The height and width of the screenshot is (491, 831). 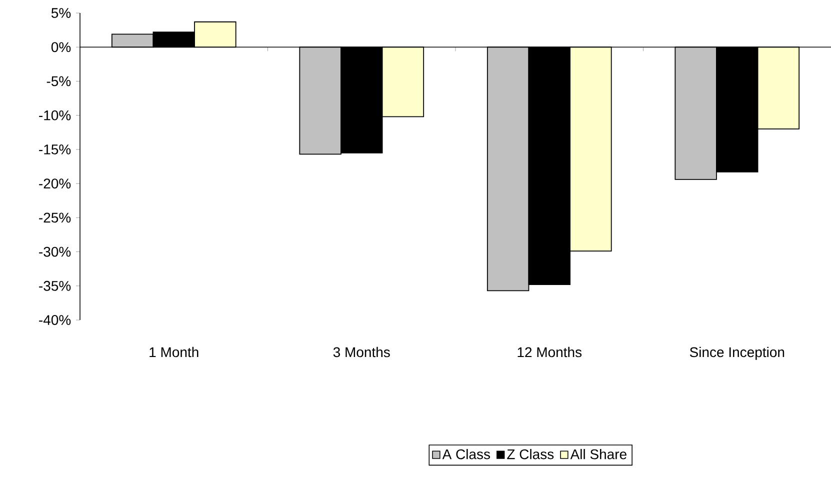 I want to click on y-tick-label: 0%, so click(x=61, y=47).